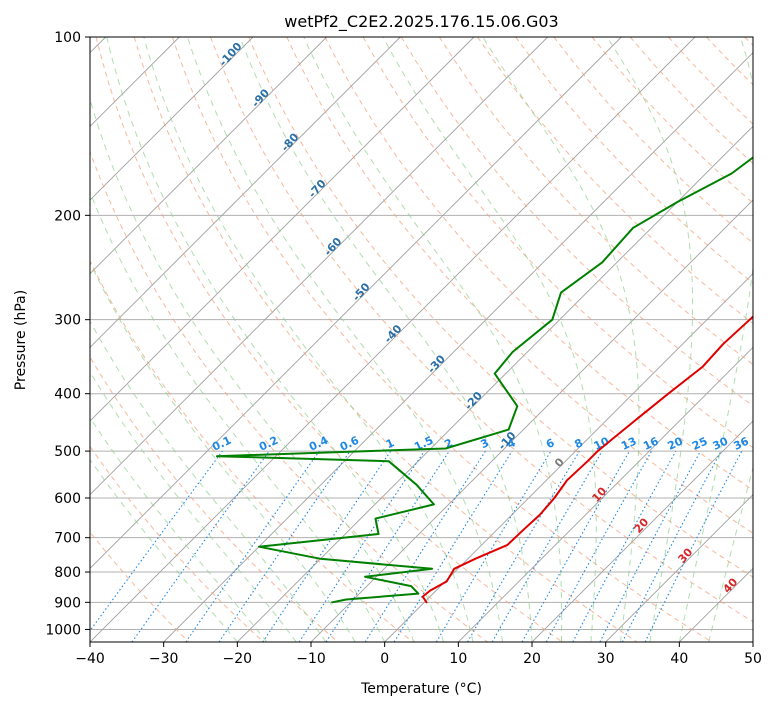 This screenshot has height=712, width=775. Describe the element at coordinates (164, 659) in the screenshot. I see `x-tick-label: −30` at that location.